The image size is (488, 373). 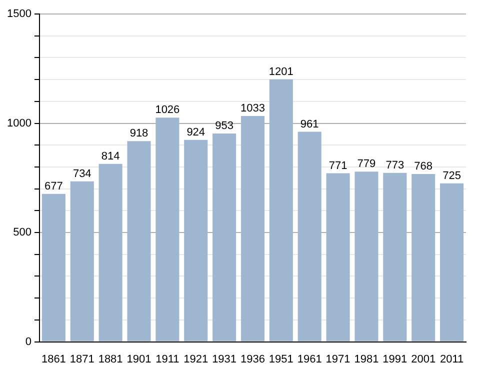 What do you see at coordinates (224, 359) in the screenshot?
I see `x-tick-label: 1931` at bounding box center [224, 359].